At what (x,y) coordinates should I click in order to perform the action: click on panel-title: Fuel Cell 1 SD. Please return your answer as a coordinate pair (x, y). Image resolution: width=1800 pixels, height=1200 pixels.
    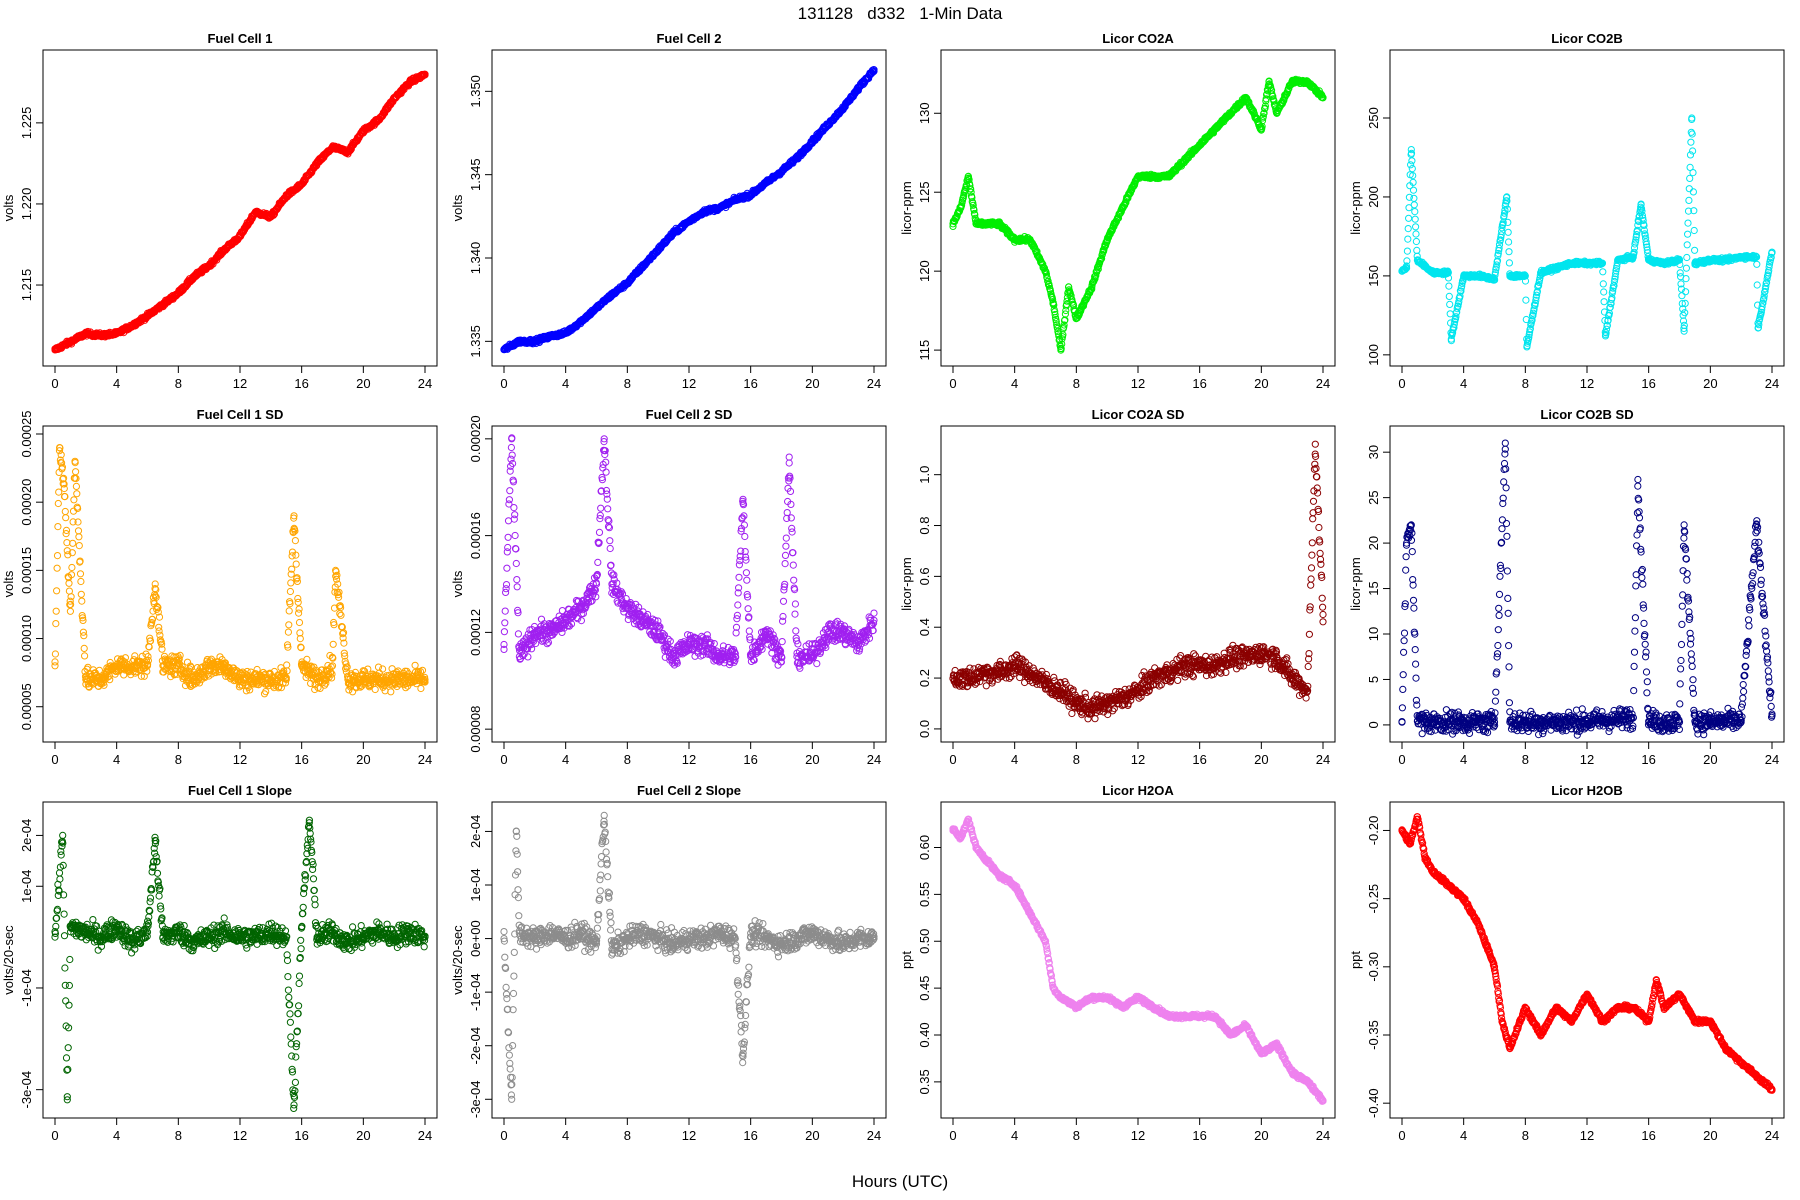
    Looking at the image, I should click on (240, 414).